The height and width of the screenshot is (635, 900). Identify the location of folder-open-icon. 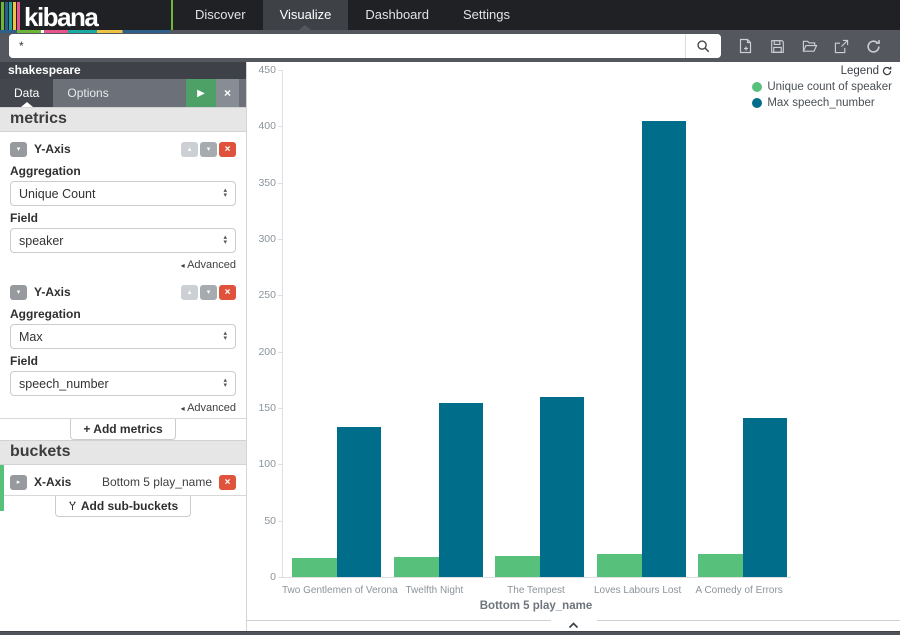
(809, 46).